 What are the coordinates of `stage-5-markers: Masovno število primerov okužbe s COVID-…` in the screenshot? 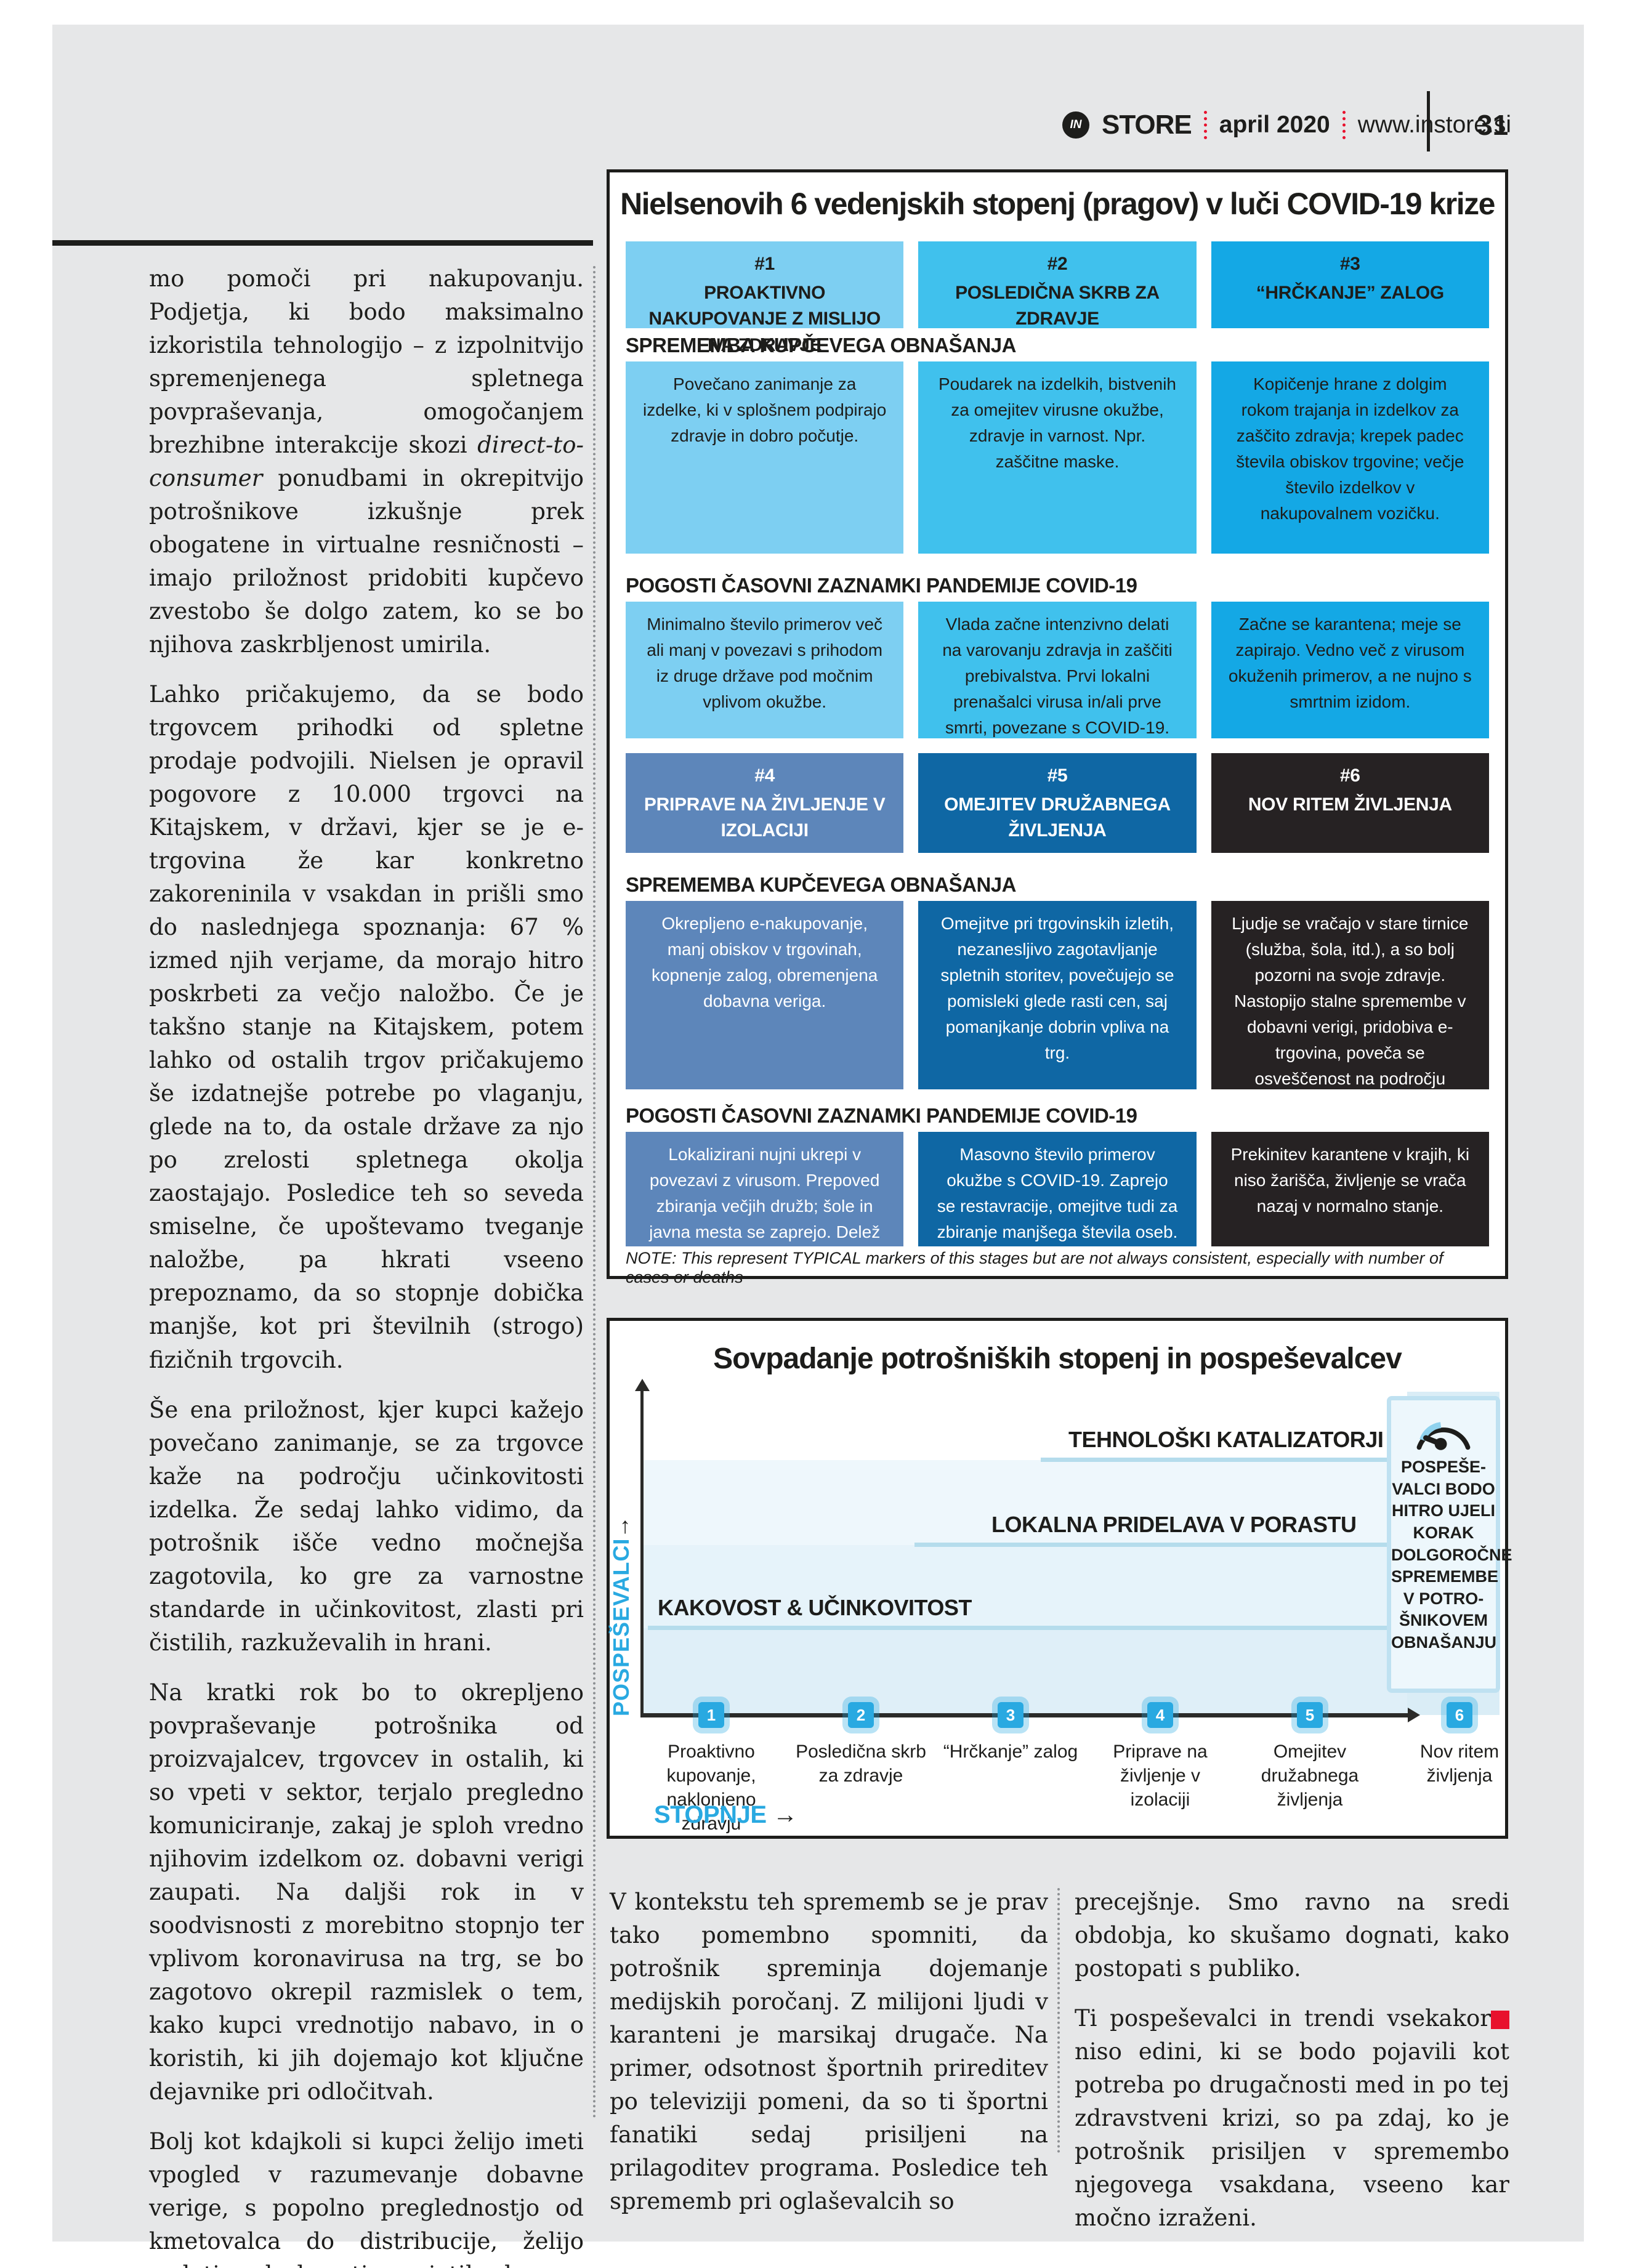 It's located at (1057, 1189).